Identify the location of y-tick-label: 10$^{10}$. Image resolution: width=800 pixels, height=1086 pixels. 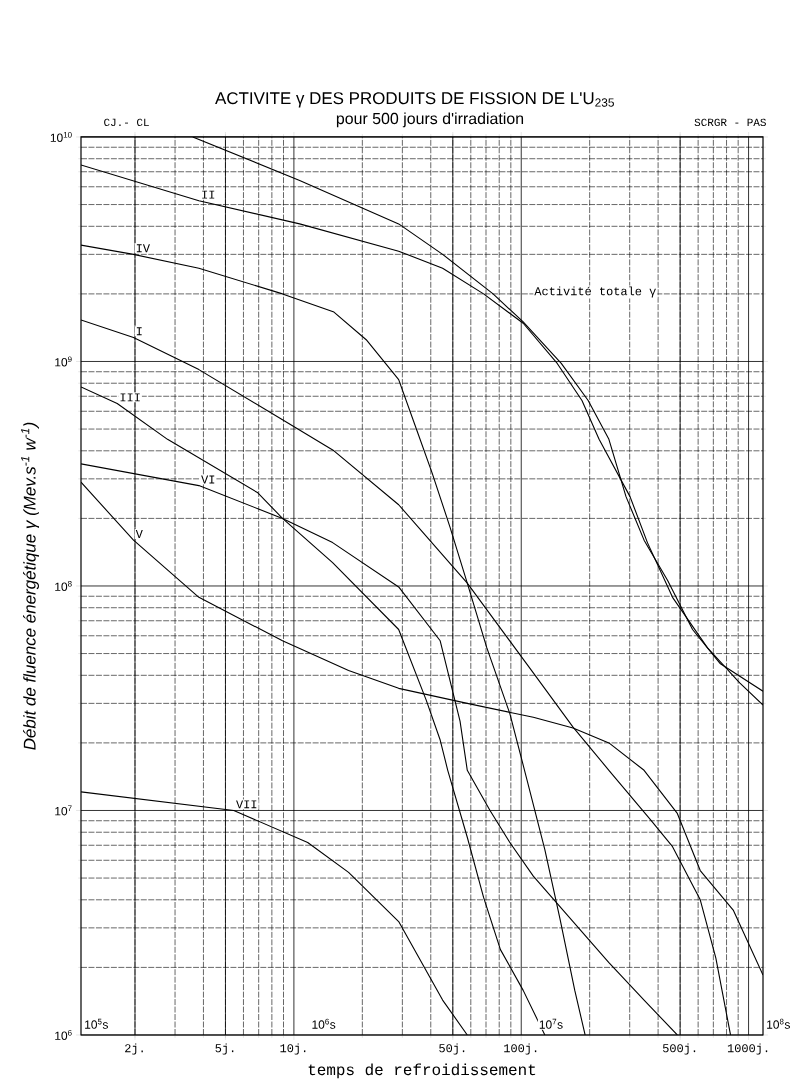
(61, 136).